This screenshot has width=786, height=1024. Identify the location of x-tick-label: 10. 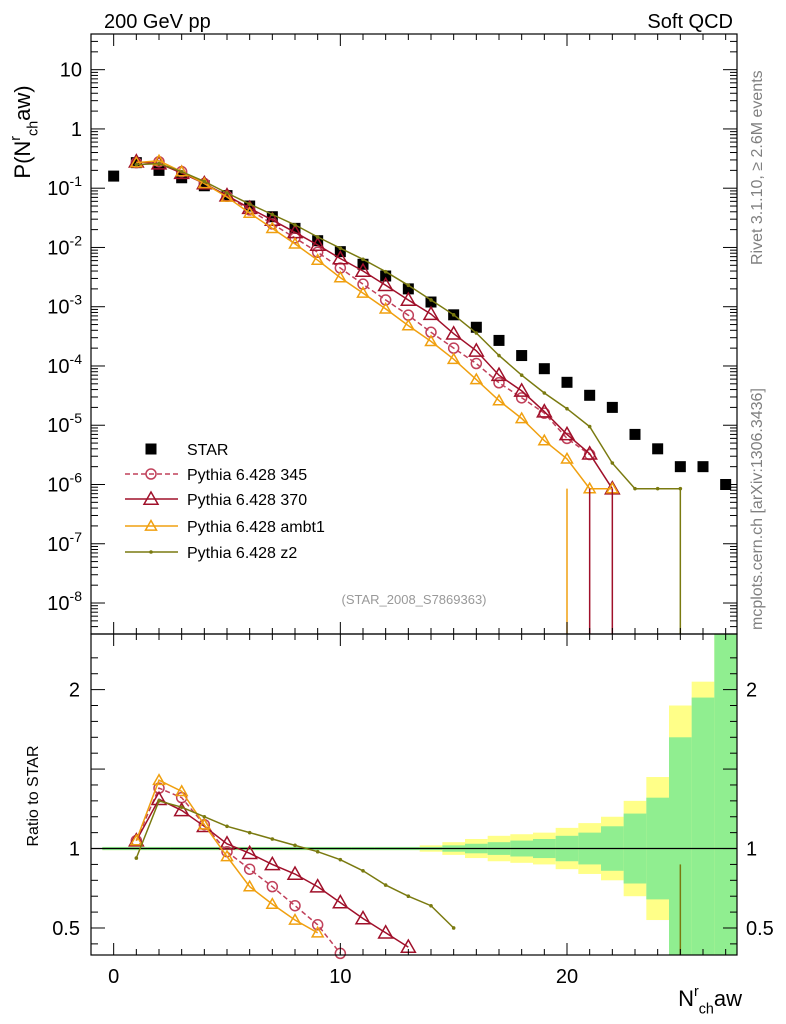
(340, 977).